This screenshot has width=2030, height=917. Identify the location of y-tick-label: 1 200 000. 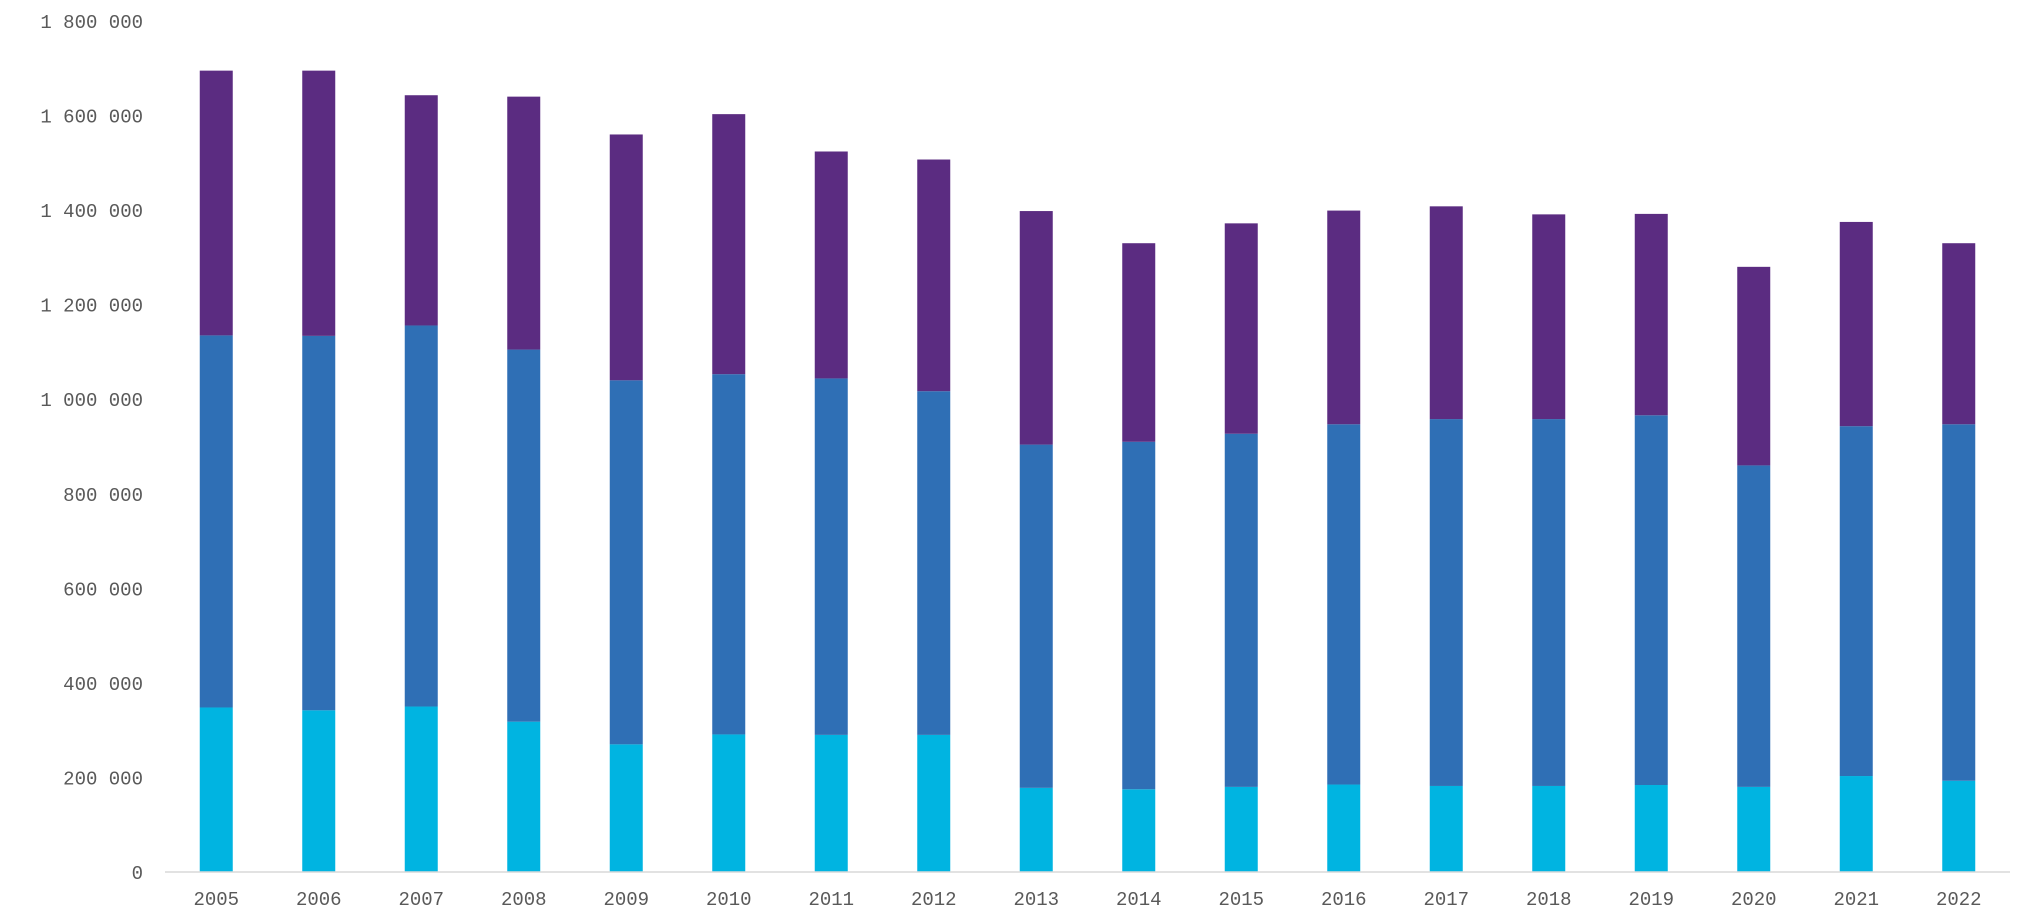
(91, 307).